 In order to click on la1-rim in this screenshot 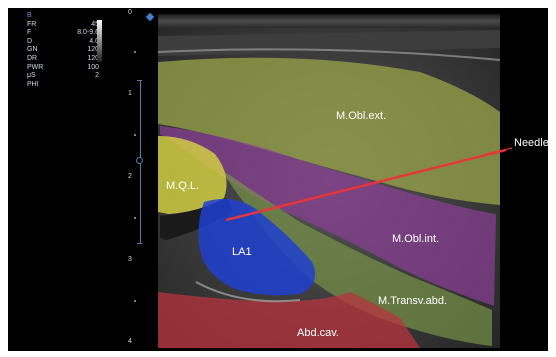, I will do `click(248, 292)`.